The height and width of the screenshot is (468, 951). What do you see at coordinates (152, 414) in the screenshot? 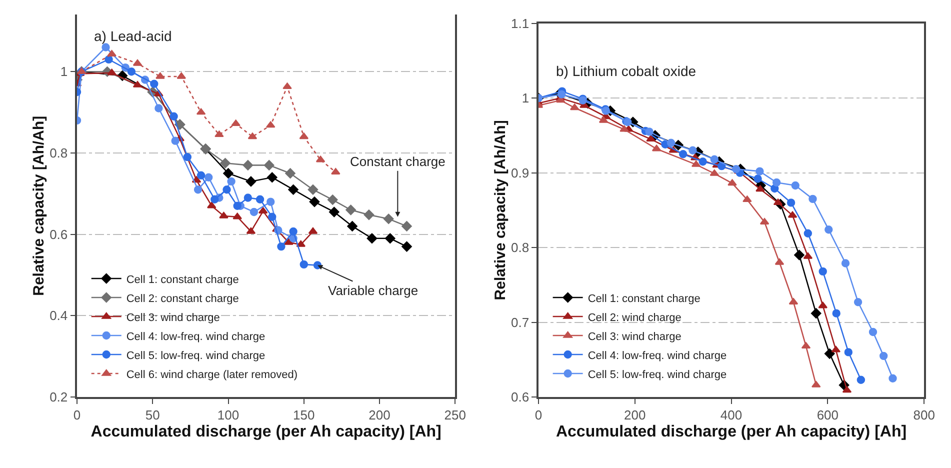
I see `x-tick-label: 50` at bounding box center [152, 414].